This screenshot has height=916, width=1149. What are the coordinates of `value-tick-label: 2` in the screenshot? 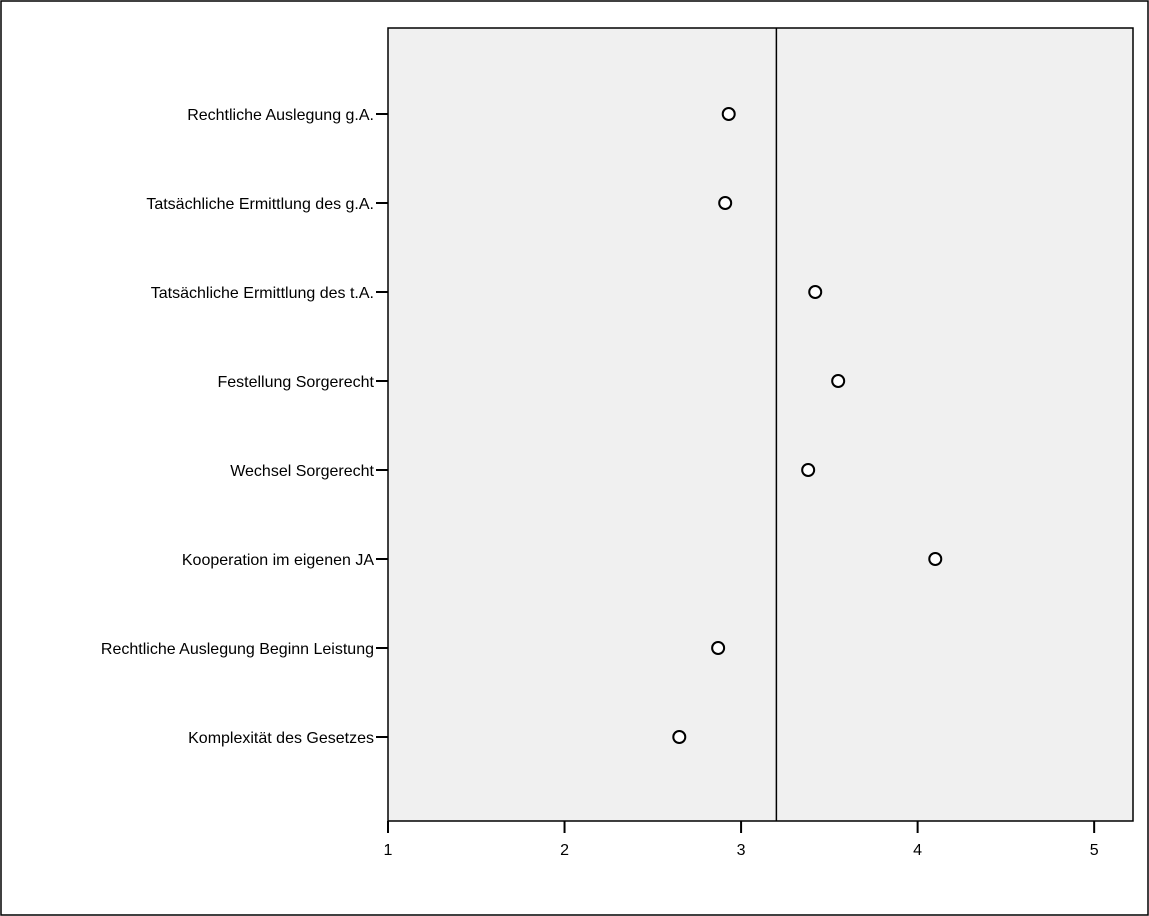 It's located at (564, 850).